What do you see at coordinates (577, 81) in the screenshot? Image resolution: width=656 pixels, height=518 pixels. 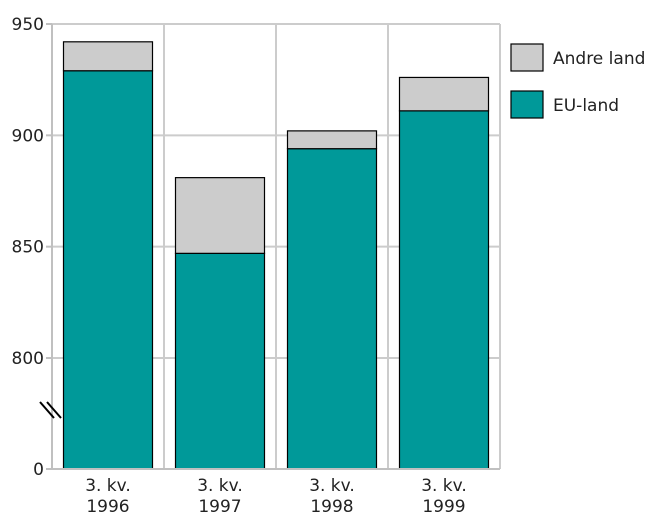 I see `legend: Andre land EU-land` at bounding box center [577, 81].